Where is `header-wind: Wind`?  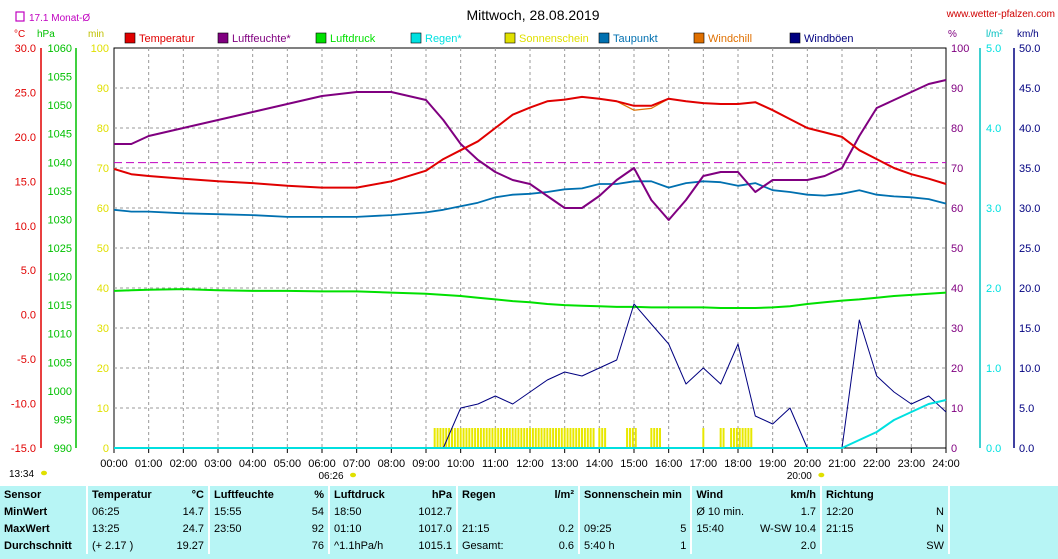
header-wind: Wind is located at coordinates (719, 494).